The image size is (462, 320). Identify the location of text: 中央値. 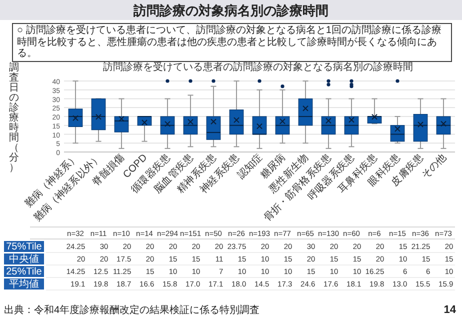
(24, 259).